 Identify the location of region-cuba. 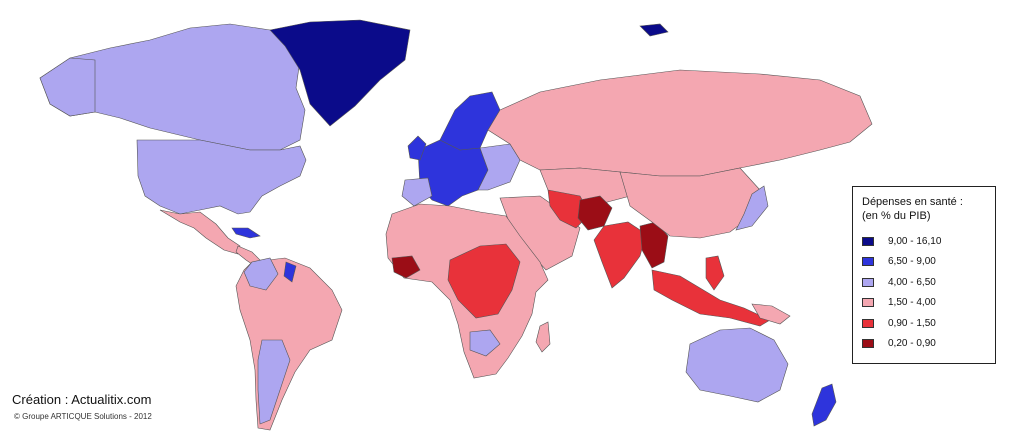
(246, 233).